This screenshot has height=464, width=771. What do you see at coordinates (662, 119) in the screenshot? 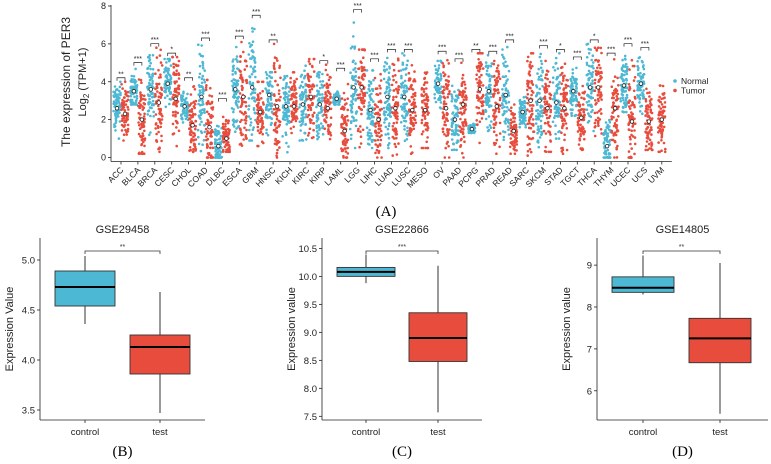
I see `a-category-uvm` at bounding box center [662, 119].